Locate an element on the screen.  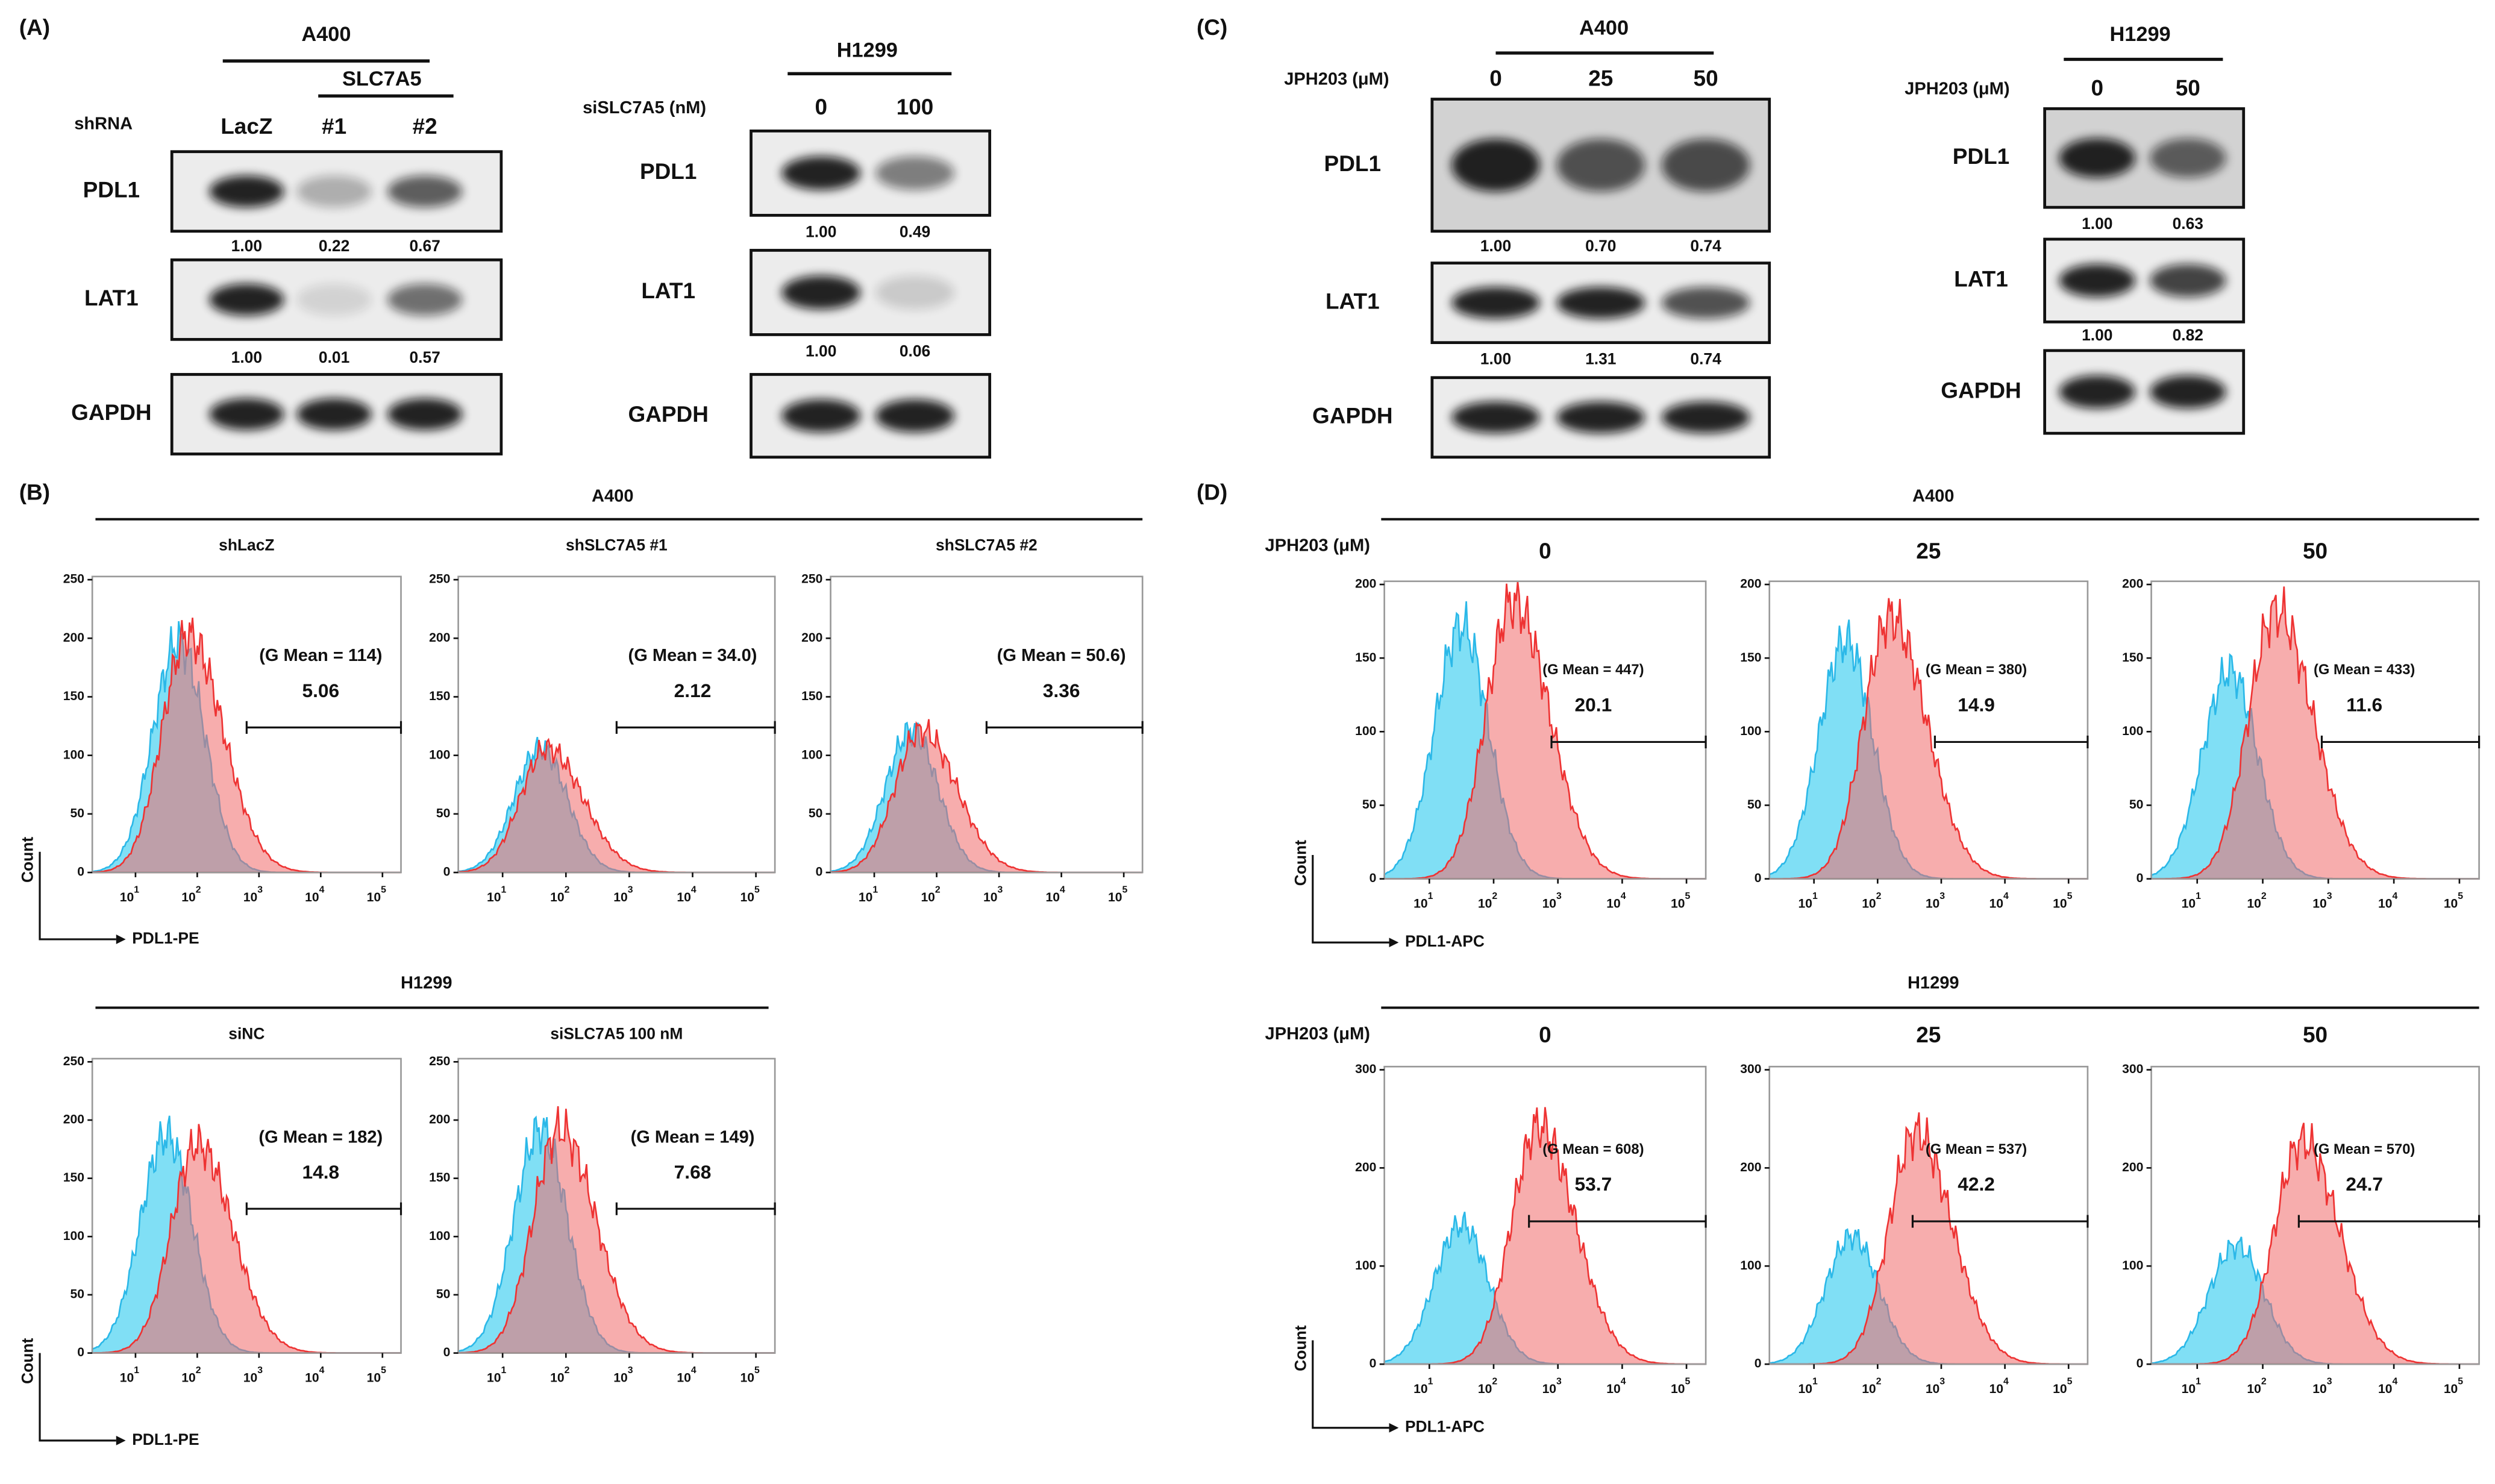
plot-title: 25 is located at coordinates (1928, 551).